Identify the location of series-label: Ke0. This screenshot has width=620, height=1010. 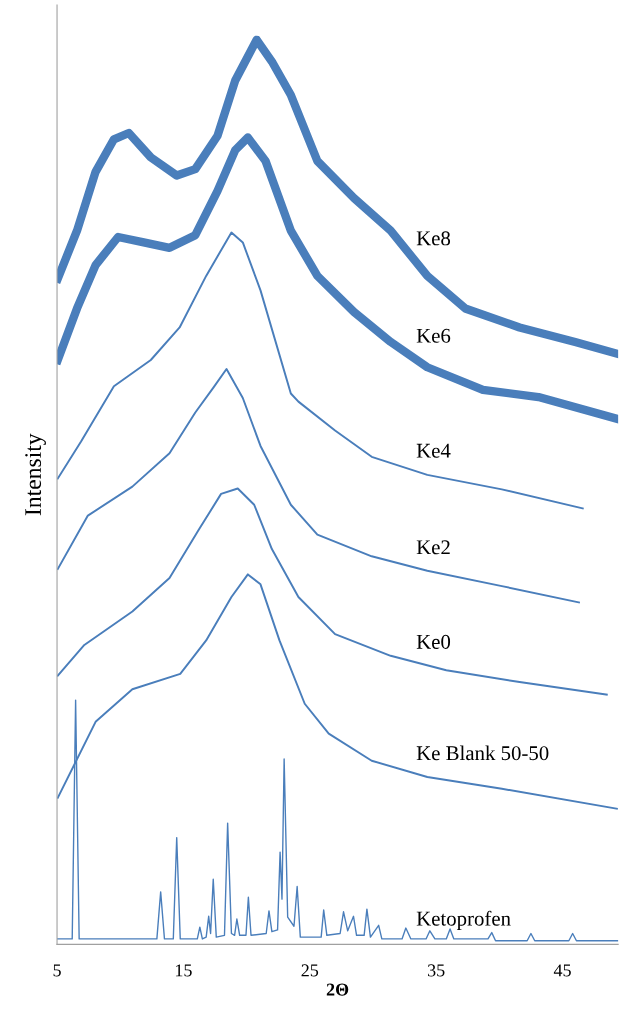
(433, 641).